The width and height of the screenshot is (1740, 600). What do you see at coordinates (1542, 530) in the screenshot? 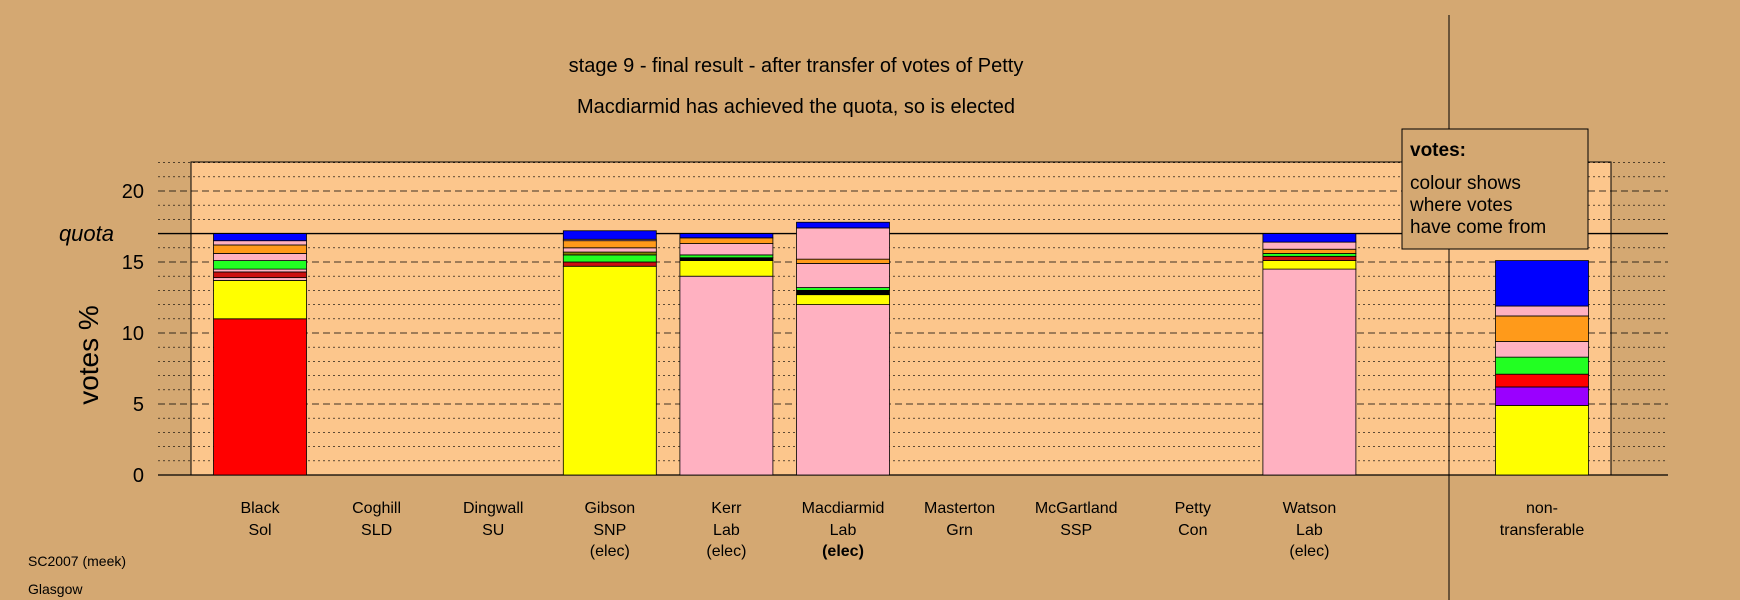
I see `nontransferable-label: transferable` at bounding box center [1542, 530].